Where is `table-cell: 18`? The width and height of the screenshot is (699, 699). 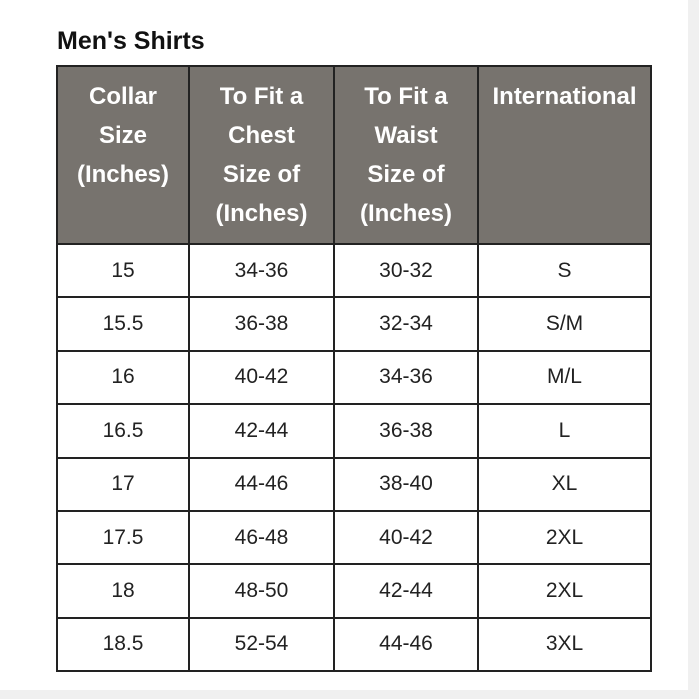
table-cell: 18 is located at coordinates (123, 591).